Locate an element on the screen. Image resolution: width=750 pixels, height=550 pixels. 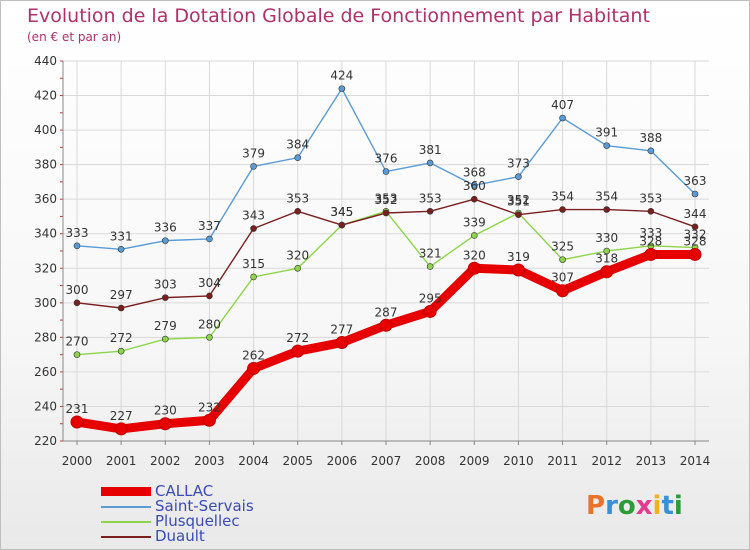
logo-letter: x is located at coordinates (644, 506).